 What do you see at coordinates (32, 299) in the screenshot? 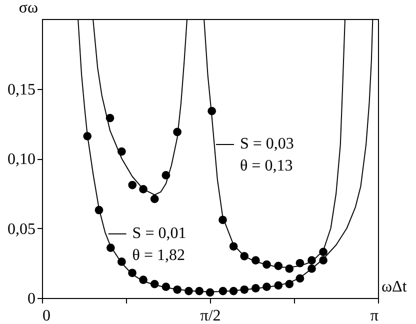
I see `y-tick-label: 0` at bounding box center [32, 299].